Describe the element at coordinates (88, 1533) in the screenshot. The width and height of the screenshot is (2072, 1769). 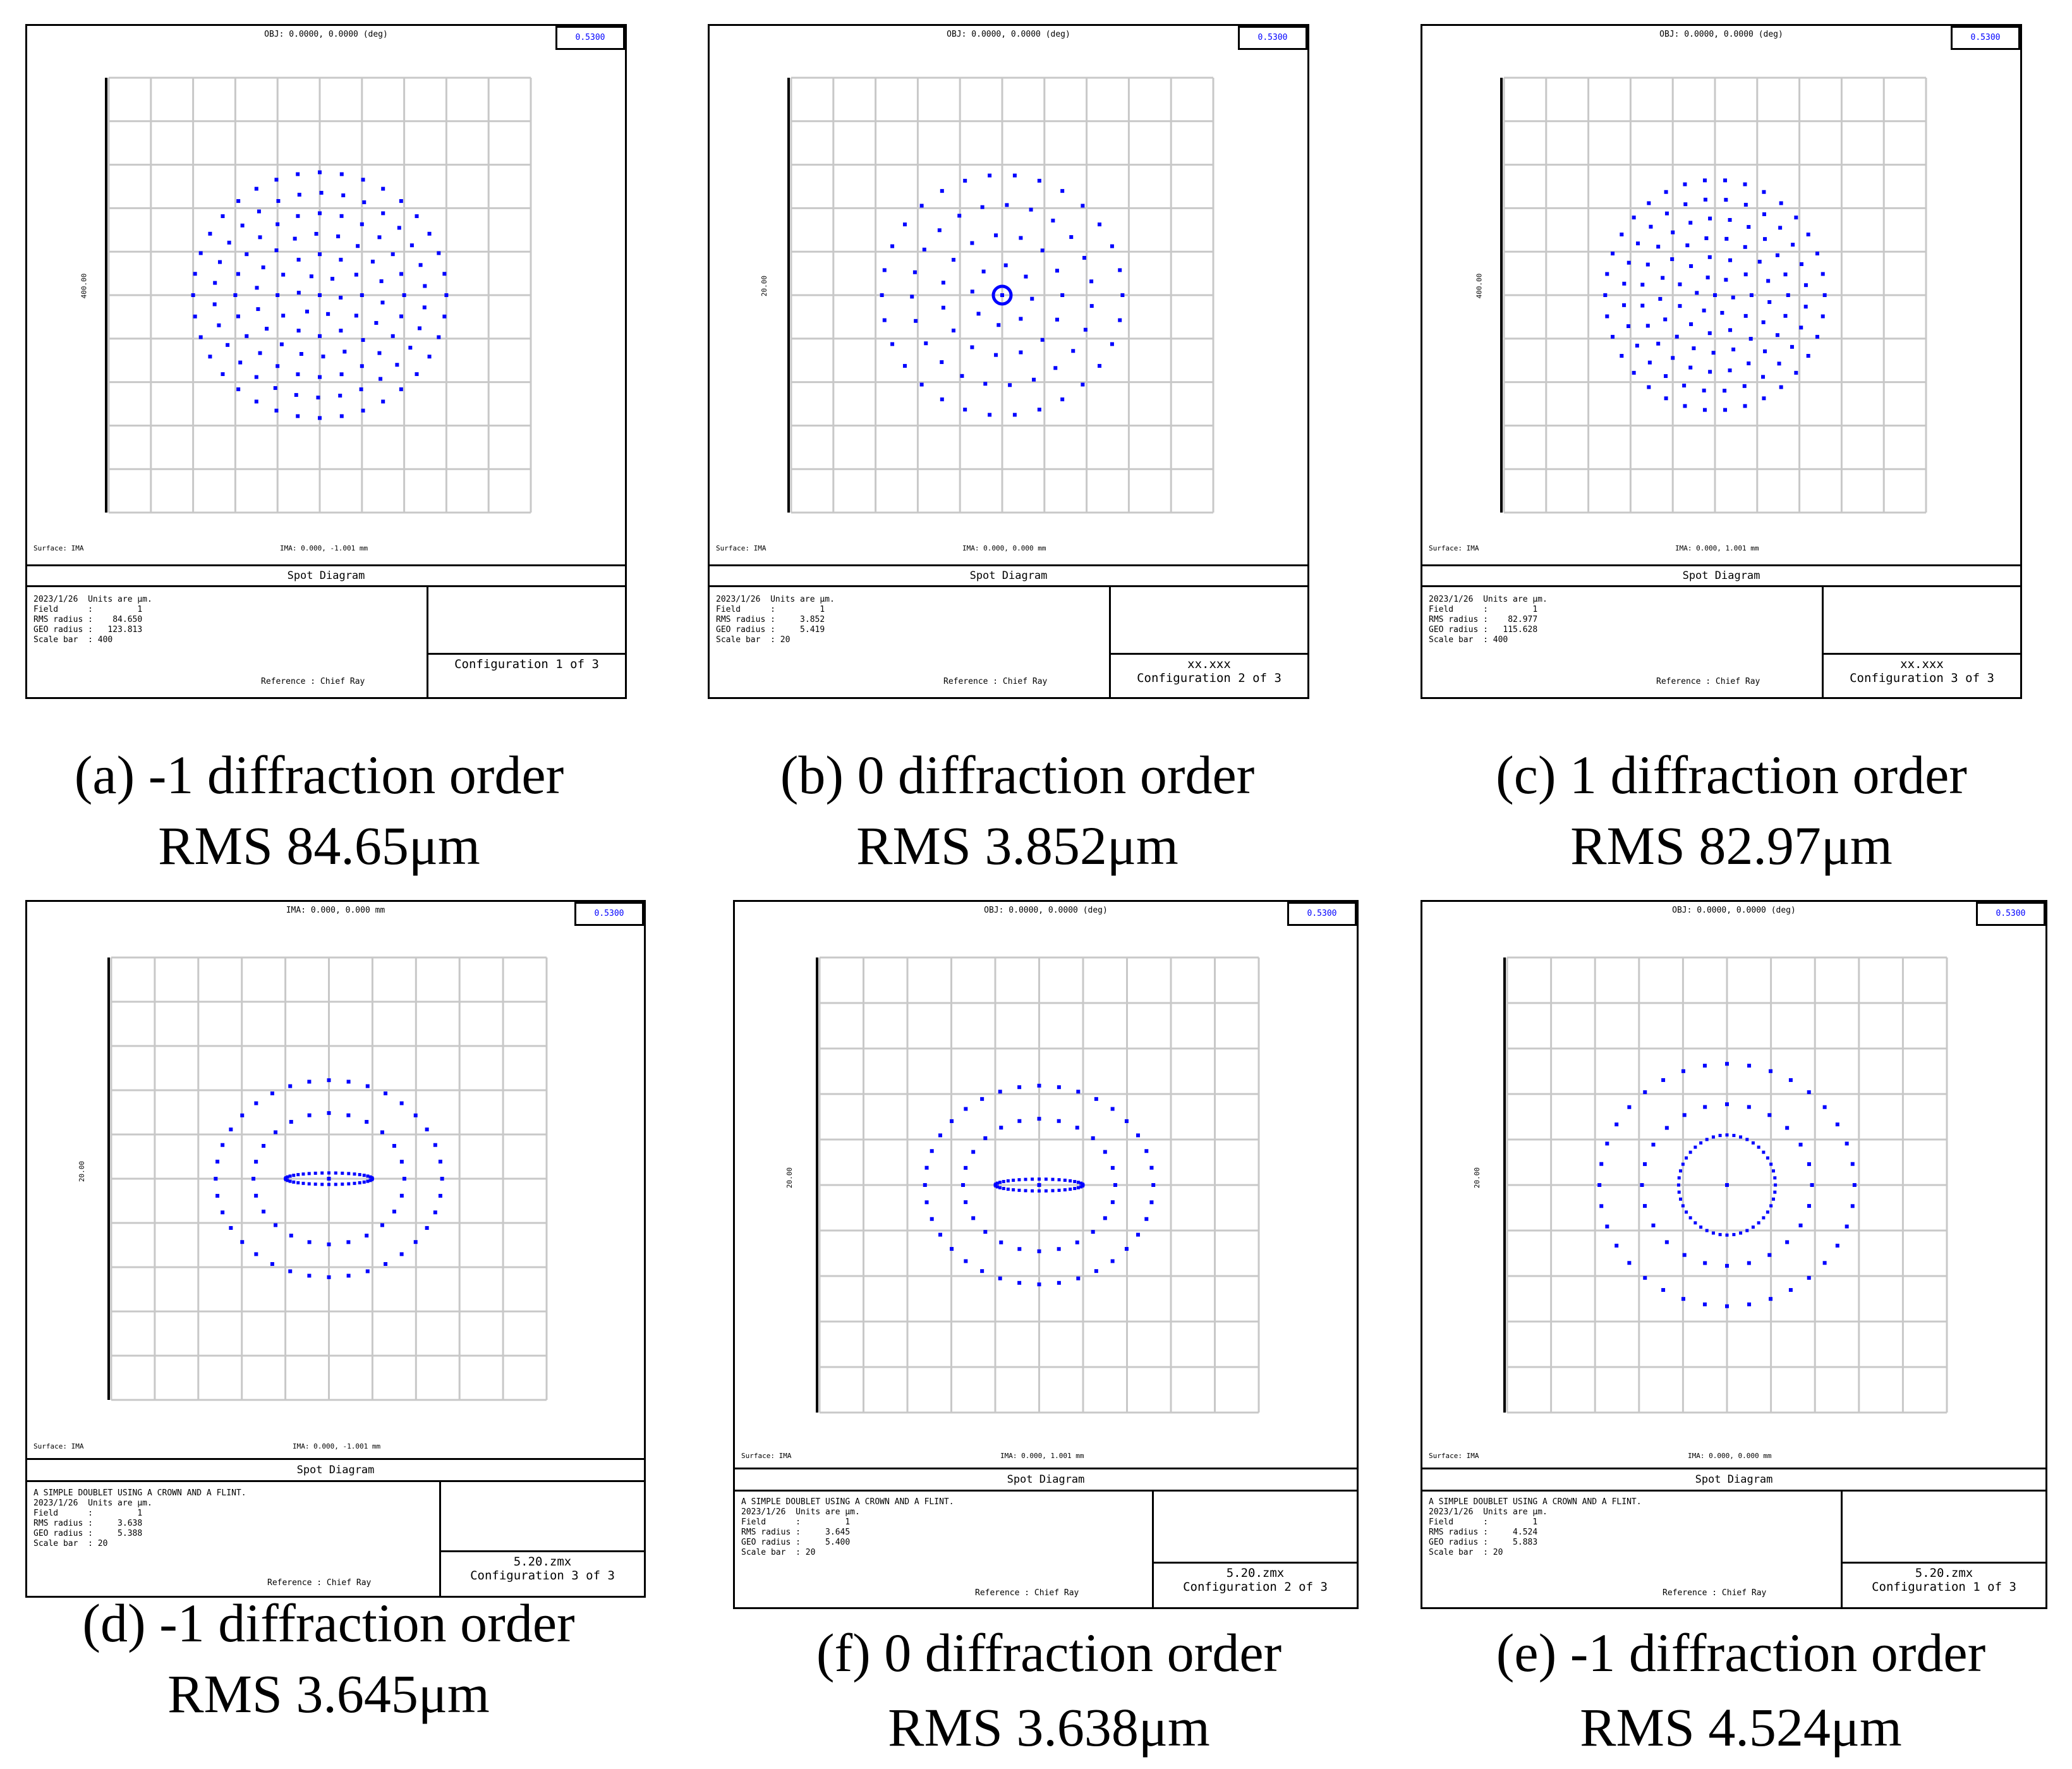
I see `info-line: GEO radius : 5.388` at that location.